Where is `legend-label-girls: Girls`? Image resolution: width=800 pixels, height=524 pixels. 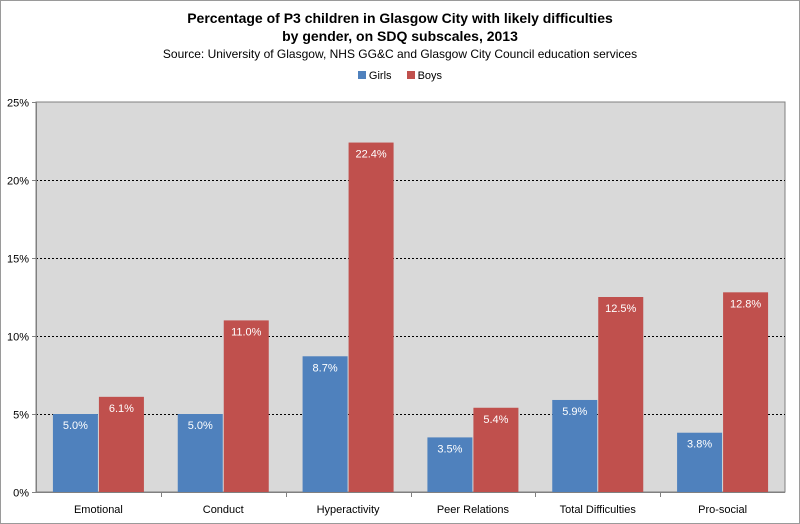
legend-label-girls: Girls is located at coordinates (380, 76).